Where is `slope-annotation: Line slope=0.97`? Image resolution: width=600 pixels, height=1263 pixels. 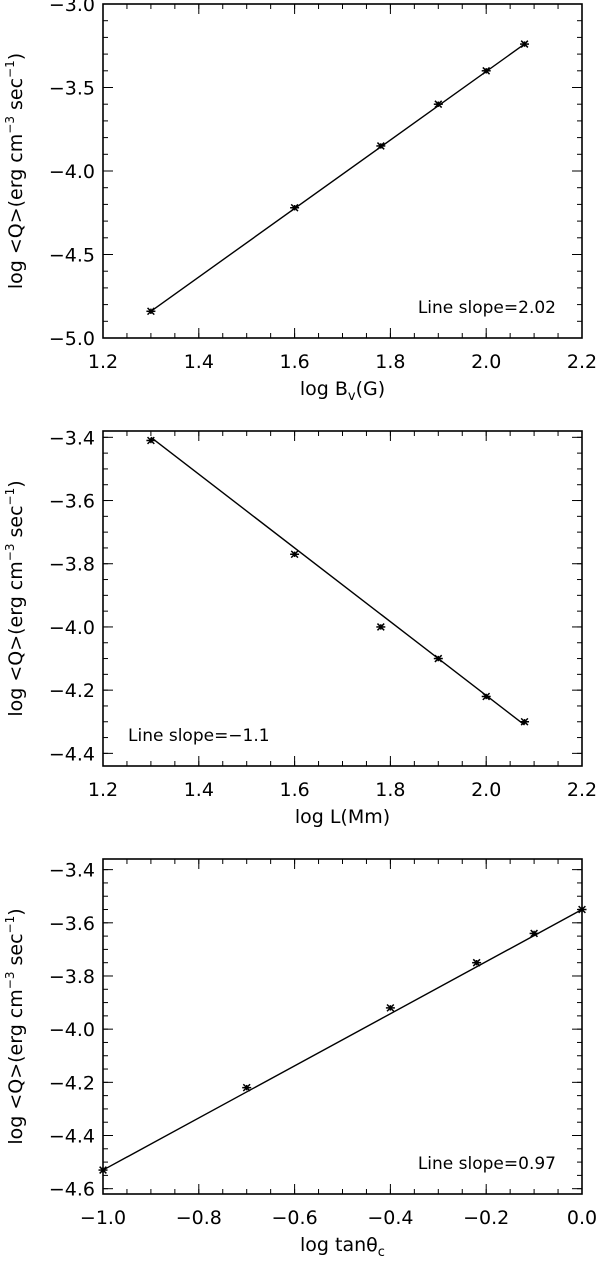
slope-annotation: Line slope=0.97 is located at coordinates (487, 1164).